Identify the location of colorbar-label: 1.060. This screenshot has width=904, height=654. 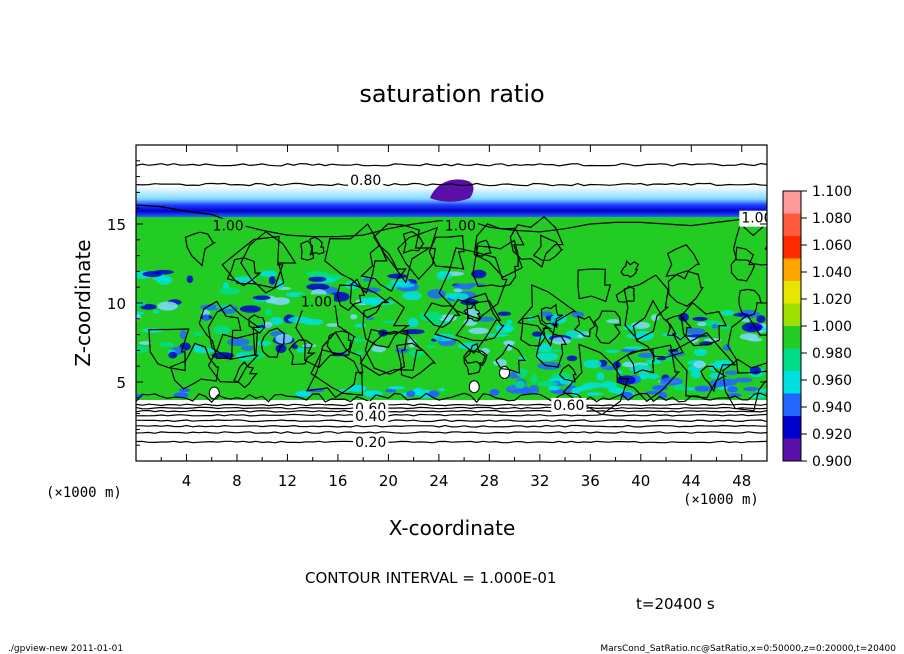
(832, 246).